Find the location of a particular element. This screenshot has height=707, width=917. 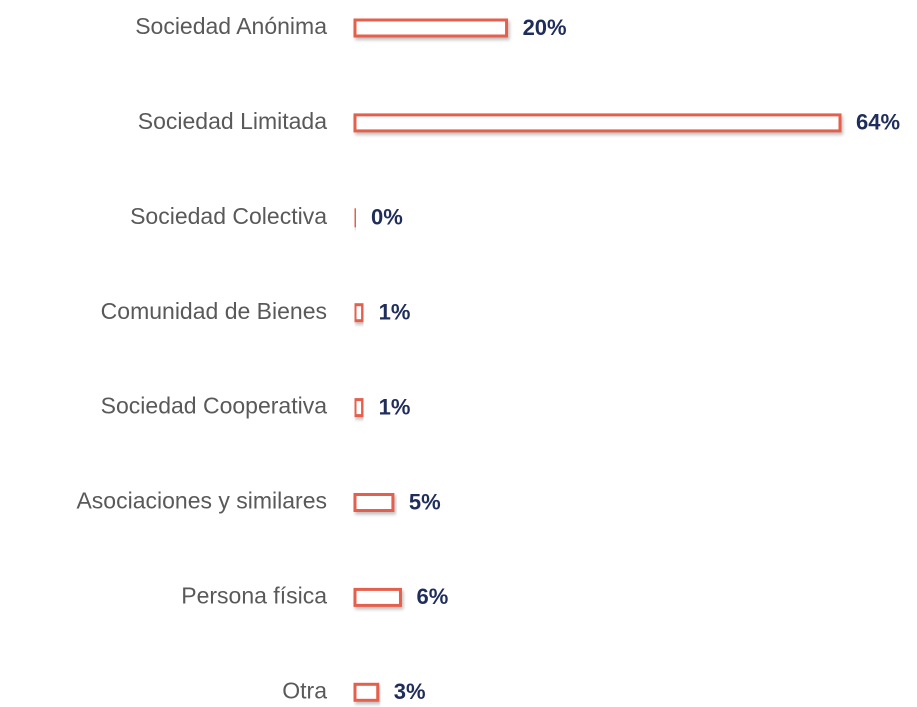

value-label: 6% is located at coordinates (432, 596).